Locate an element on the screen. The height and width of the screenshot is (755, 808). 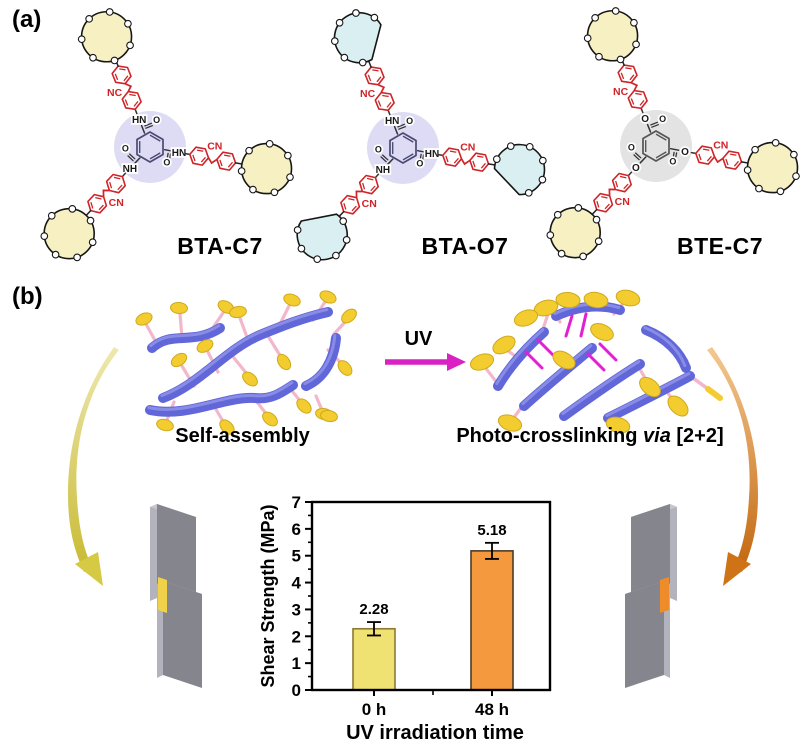
photo-crosslinking-label: Photo-crosslinking via [2+2] is located at coordinates (590, 436).